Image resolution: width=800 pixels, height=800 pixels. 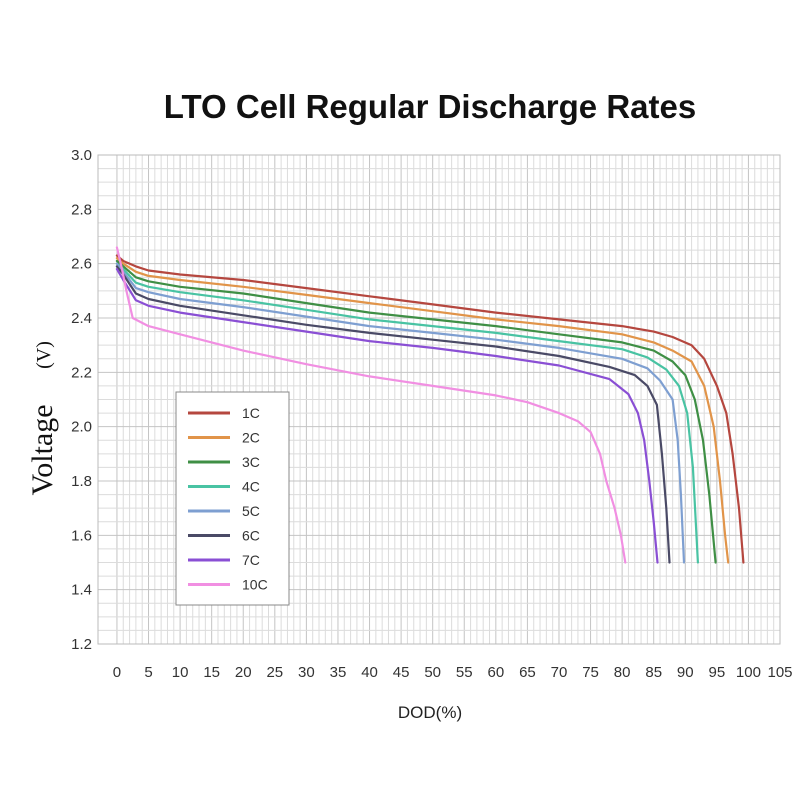 I want to click on y-tick-label: 1.6, so click(x=81, y=535).